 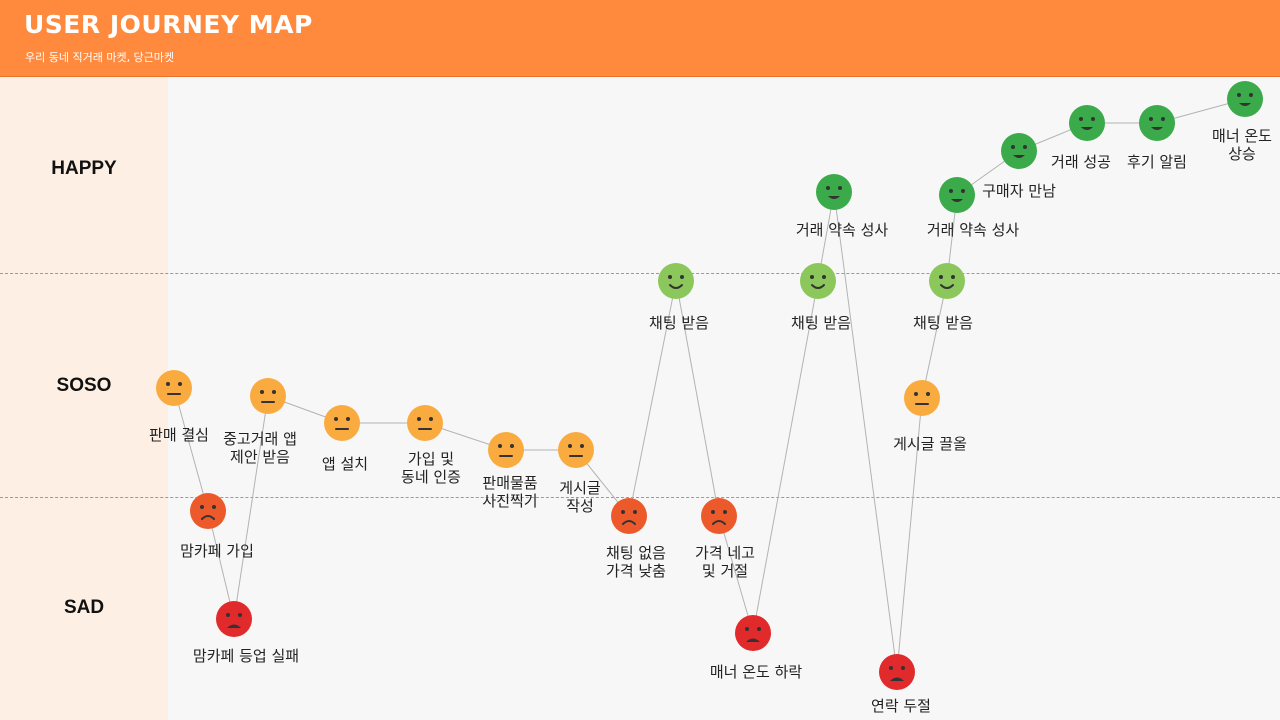 I want to click on journey-step: 후기 알림, so click(x=1157, y=138).